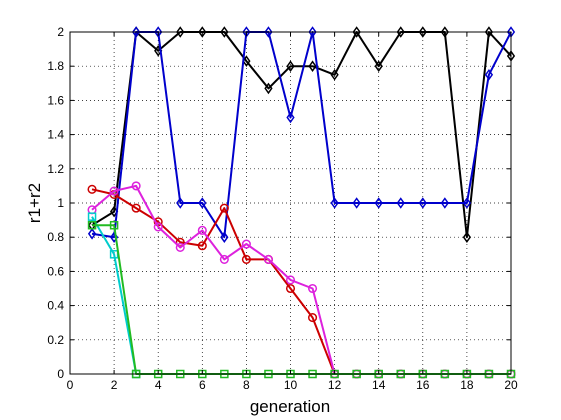 This screenshot has width=561, height=420. I want to click on x-tick-label: 2, so click(114, 385).